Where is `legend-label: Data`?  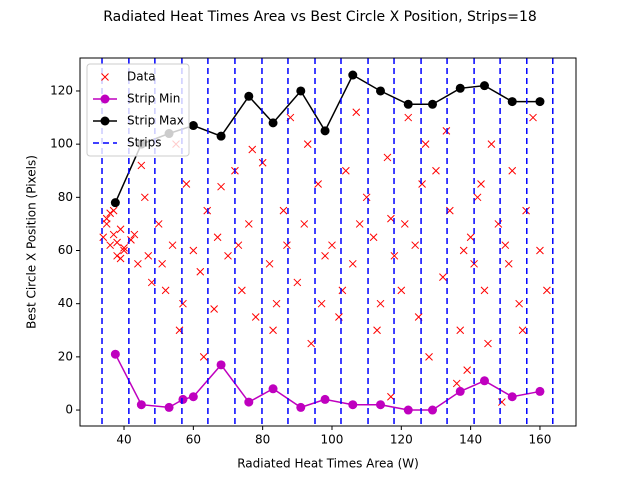 legend-label: Data is located at coordinates (141, 77).